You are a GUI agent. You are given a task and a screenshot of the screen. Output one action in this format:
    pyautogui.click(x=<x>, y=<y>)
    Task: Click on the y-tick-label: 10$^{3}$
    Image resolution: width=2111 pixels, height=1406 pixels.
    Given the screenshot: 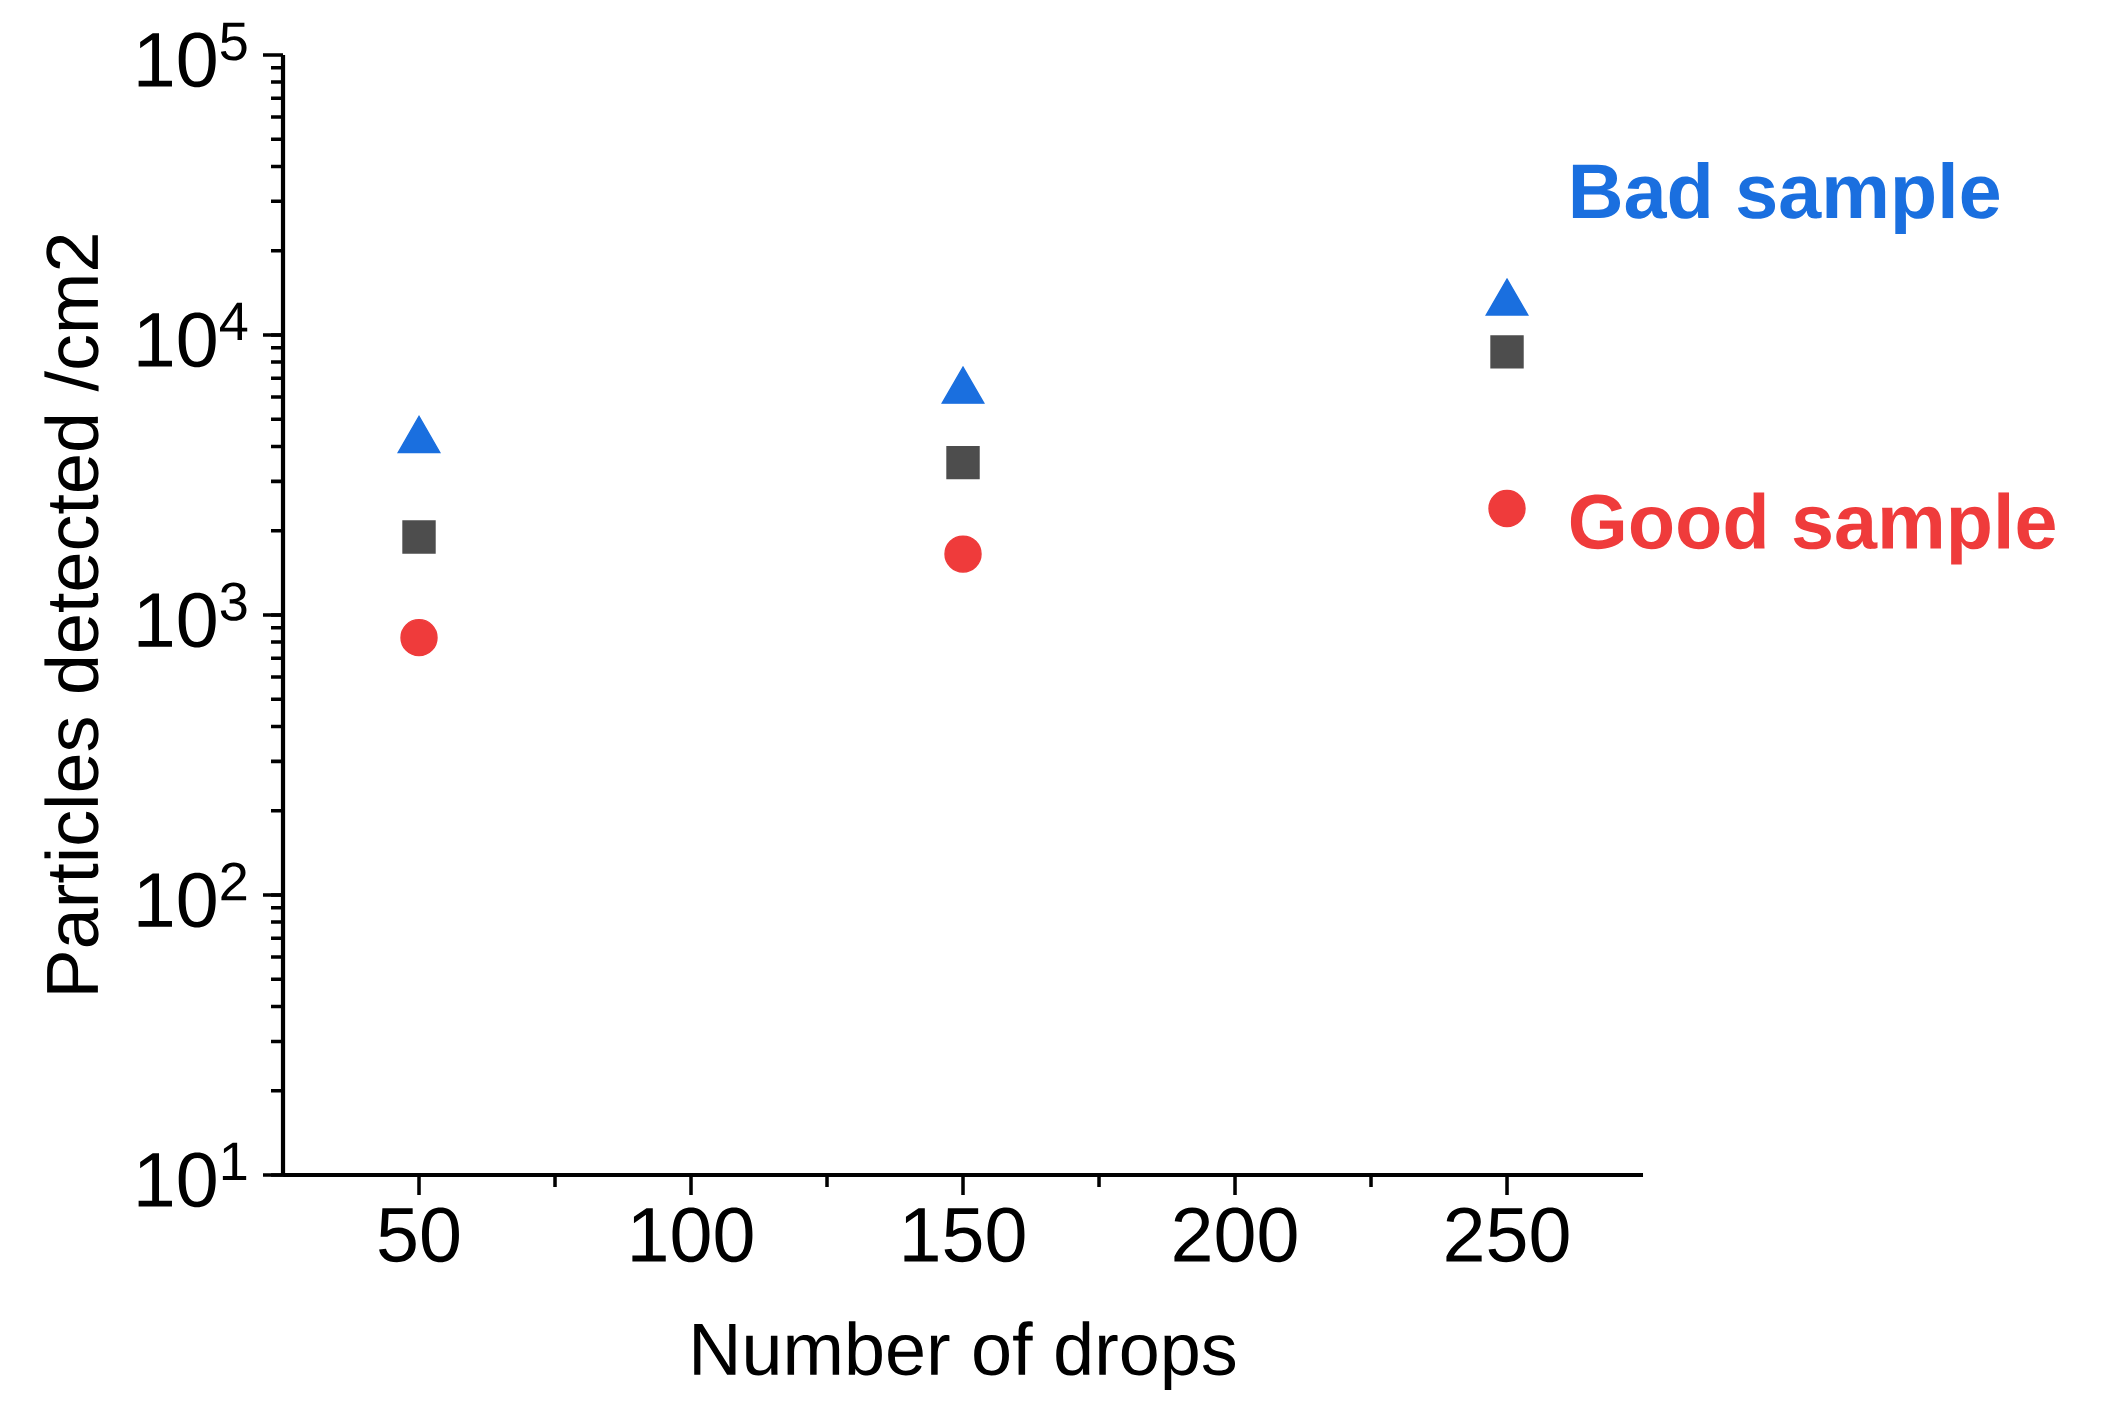 What is the action you would take?
    pyautogui.click(x=192, y=615)
    